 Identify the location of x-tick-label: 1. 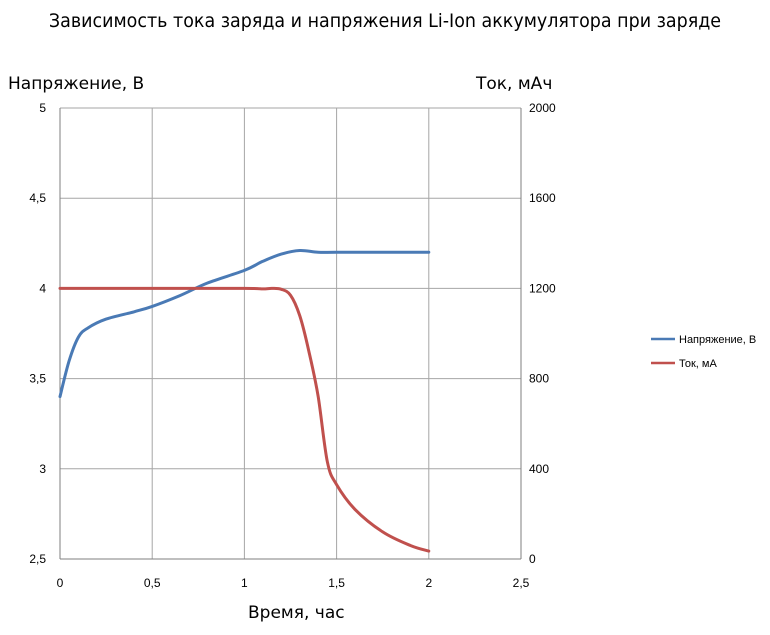
(244, 583).